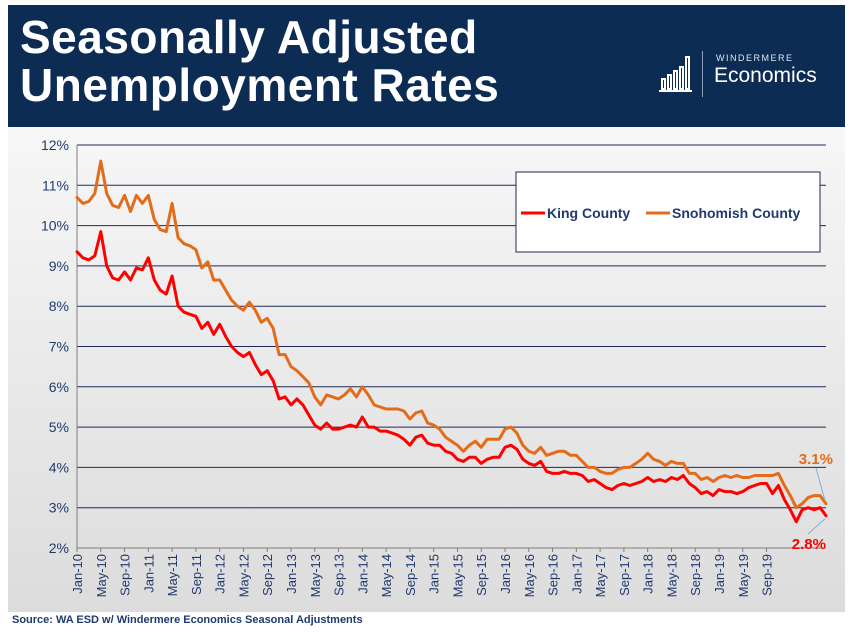  I want to click on windermere-logo: WINDERMERE Economics, so click(746, 76).